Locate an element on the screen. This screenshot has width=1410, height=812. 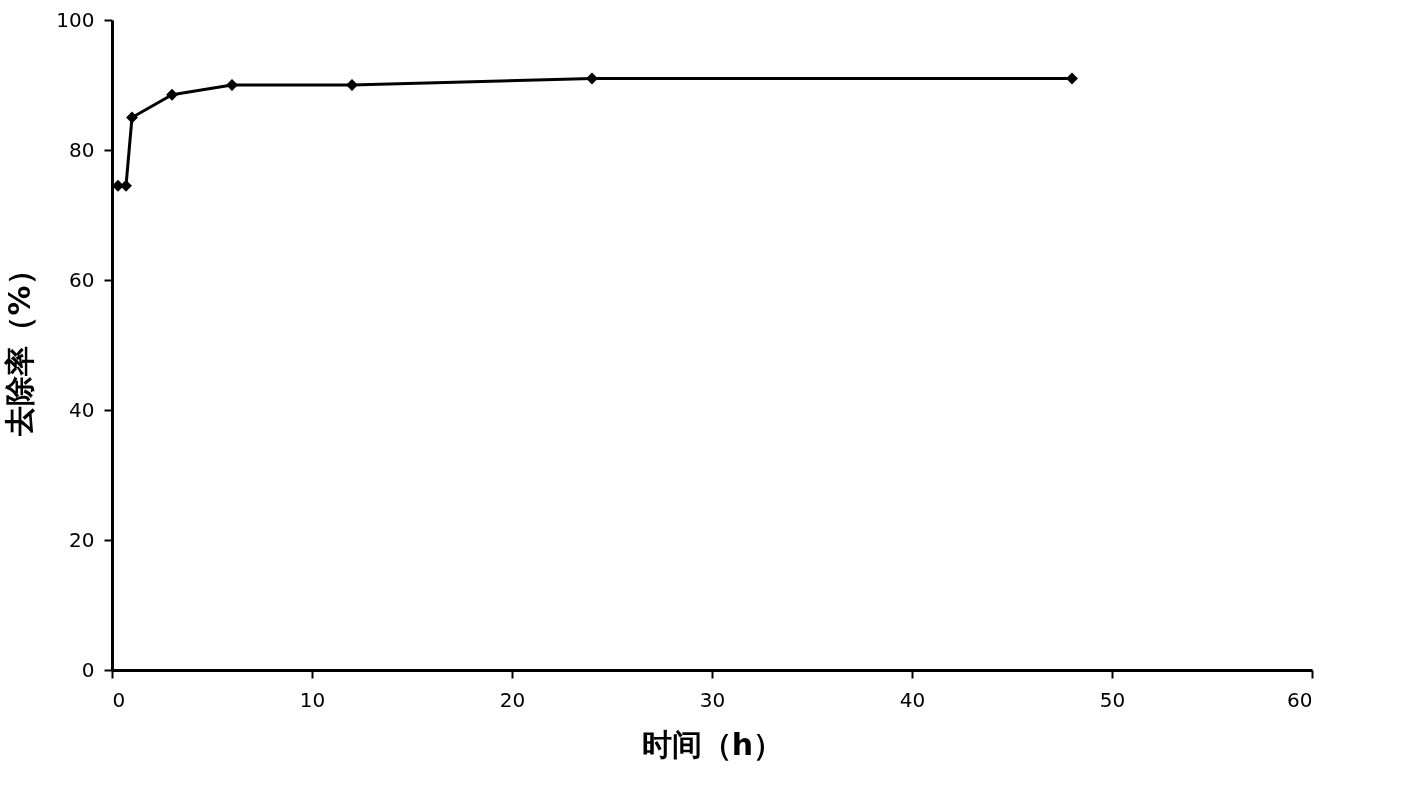
x-tick-label: 30 is located at coordinates (712, 699).